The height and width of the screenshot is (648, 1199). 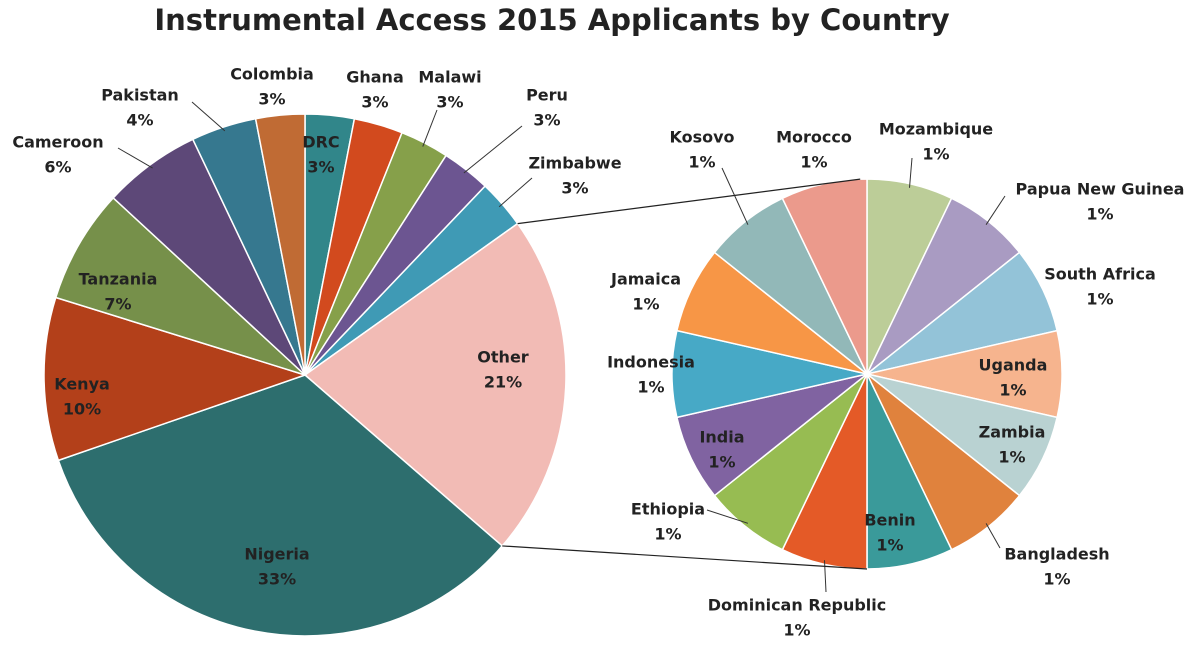 What do you see at coordinates (57, 142) in the screenshot?
I see `slice-label: Cameroon` at bounding box center [57, 142].